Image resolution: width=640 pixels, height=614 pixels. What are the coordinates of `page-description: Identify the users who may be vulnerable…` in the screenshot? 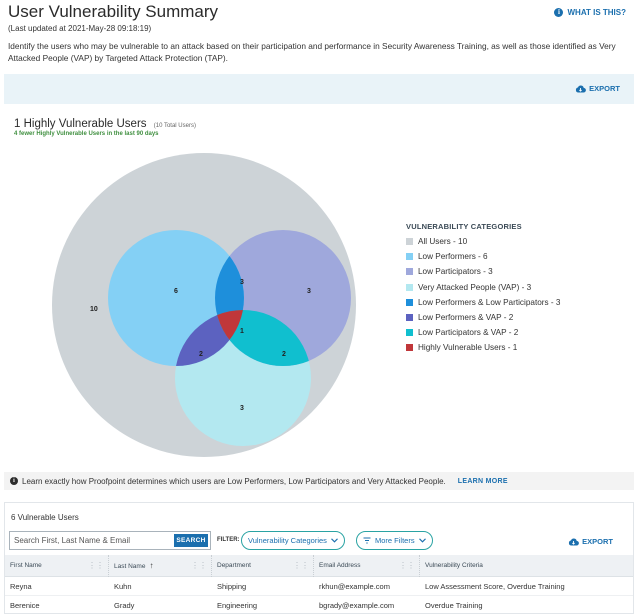 It's located at (312, 52).